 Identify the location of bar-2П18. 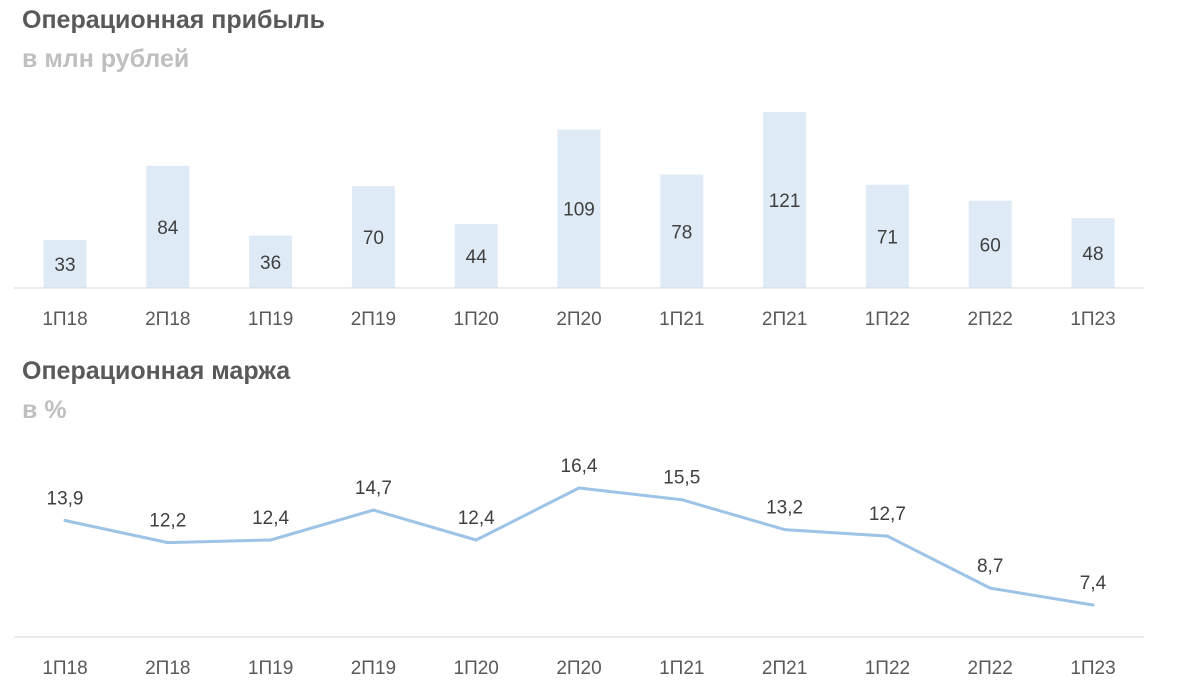
(168, 226).